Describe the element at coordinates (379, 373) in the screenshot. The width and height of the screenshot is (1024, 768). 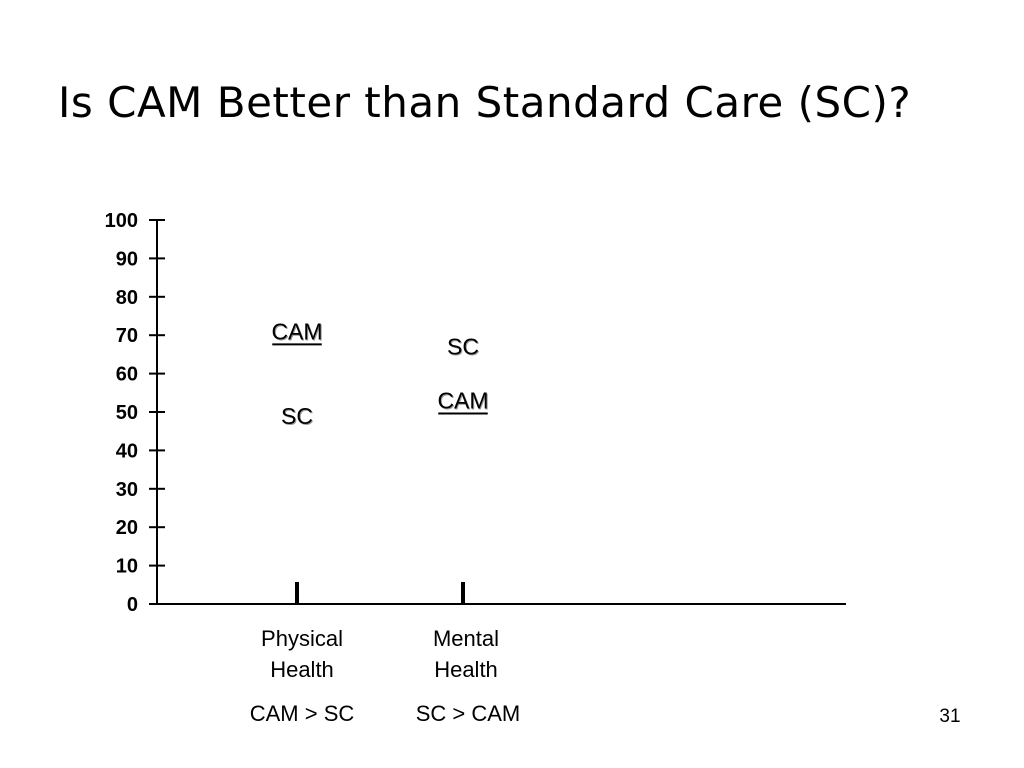
I see `data-points: CAM SC SC CAM` at that location.